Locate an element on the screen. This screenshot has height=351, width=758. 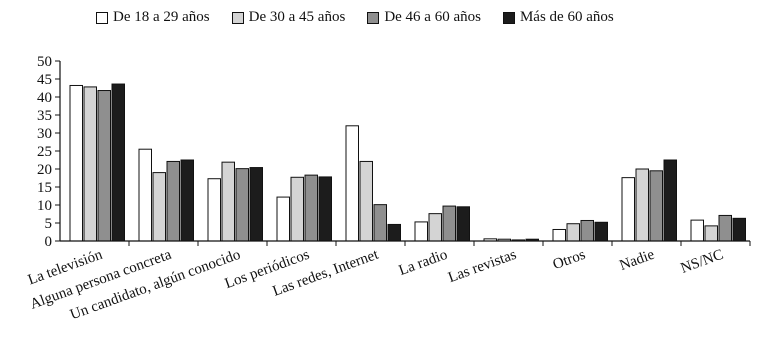
y-tick-label: 25 is located at coordinates (44, 152).